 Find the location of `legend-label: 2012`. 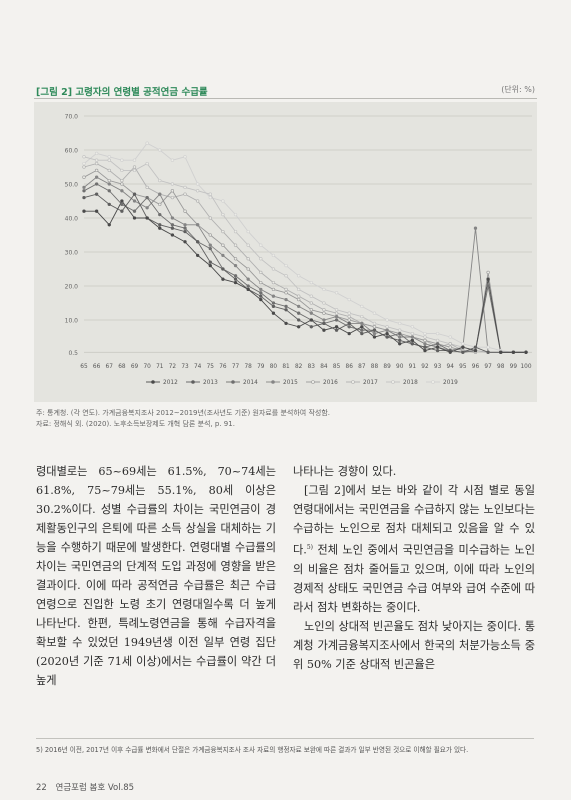

legend-label: 2012 is located at coordinates (170, 383).